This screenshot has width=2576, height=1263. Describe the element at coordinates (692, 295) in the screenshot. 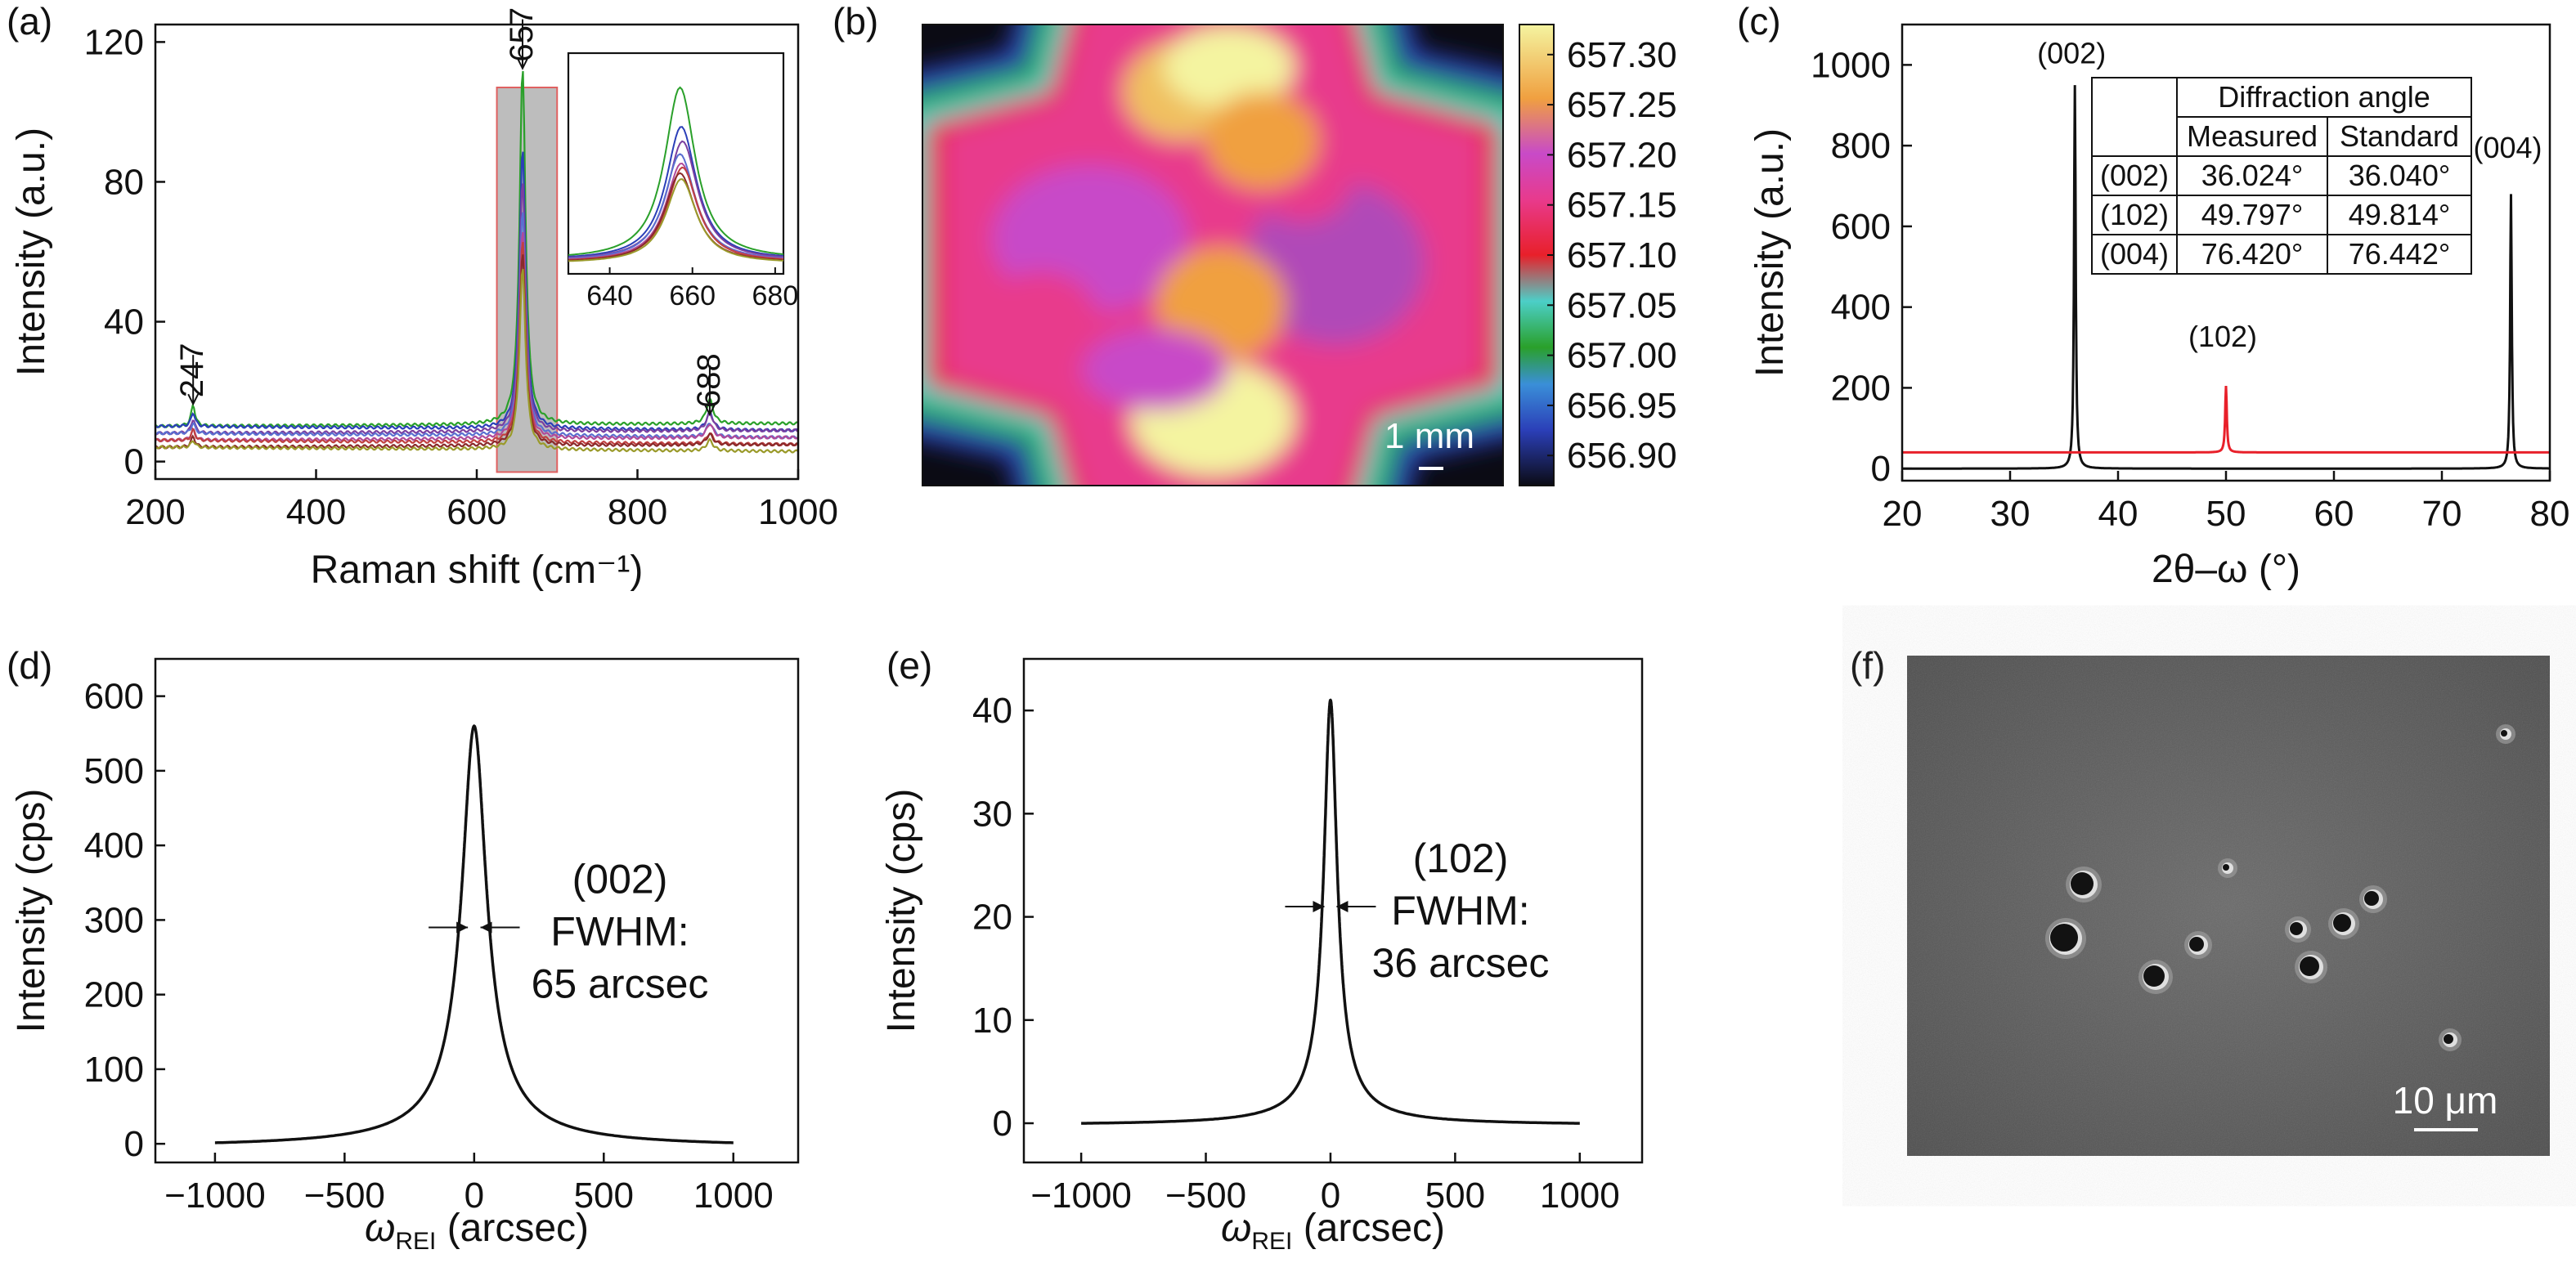

I see `inset-tick-label: 660` at that location.